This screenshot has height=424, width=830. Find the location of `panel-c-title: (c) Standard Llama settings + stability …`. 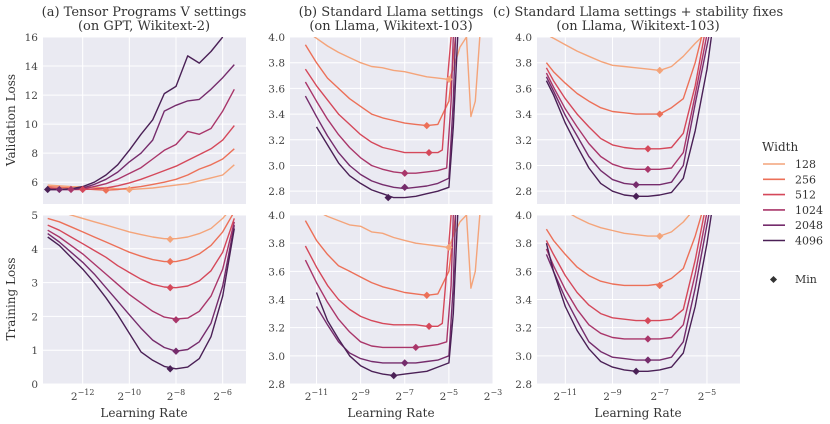

panel-c-title: (c) Standard Llama settings + stability … is located at coordinates (638, 12).